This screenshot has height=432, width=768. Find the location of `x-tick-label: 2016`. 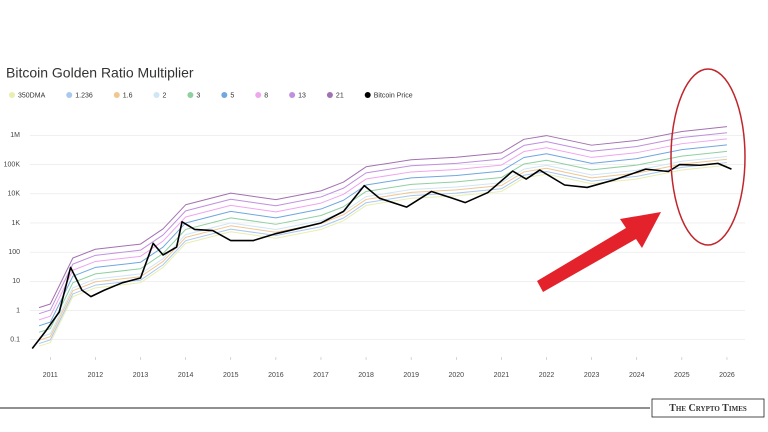

x-tick-label: 2016 is located at coordinates (276, 375).